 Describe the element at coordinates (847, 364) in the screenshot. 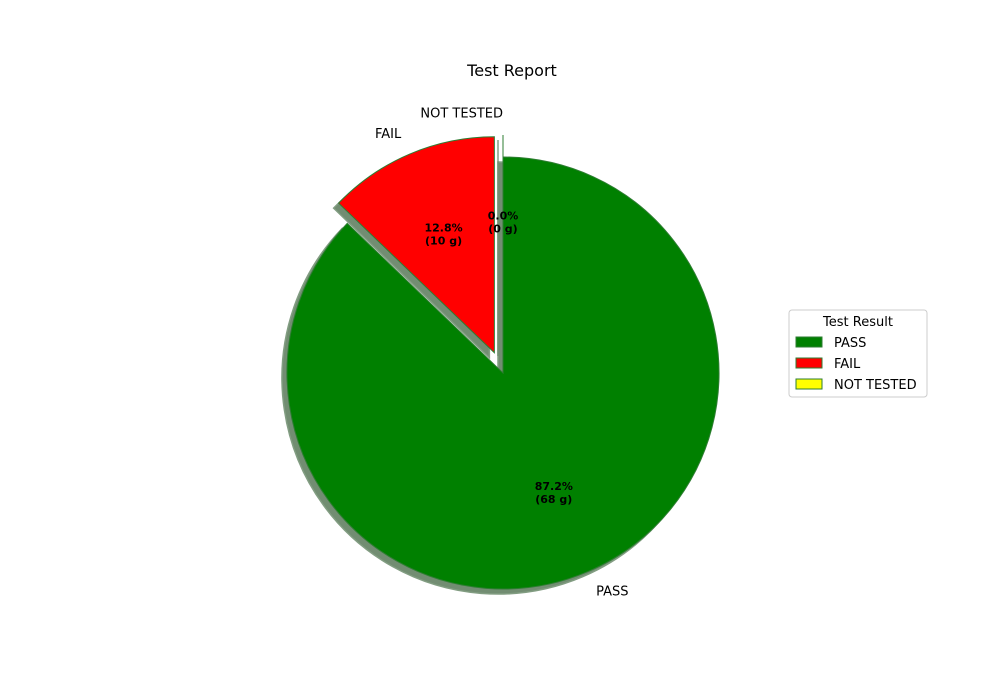

I see `legend-label-fail: FAIL` at that location.